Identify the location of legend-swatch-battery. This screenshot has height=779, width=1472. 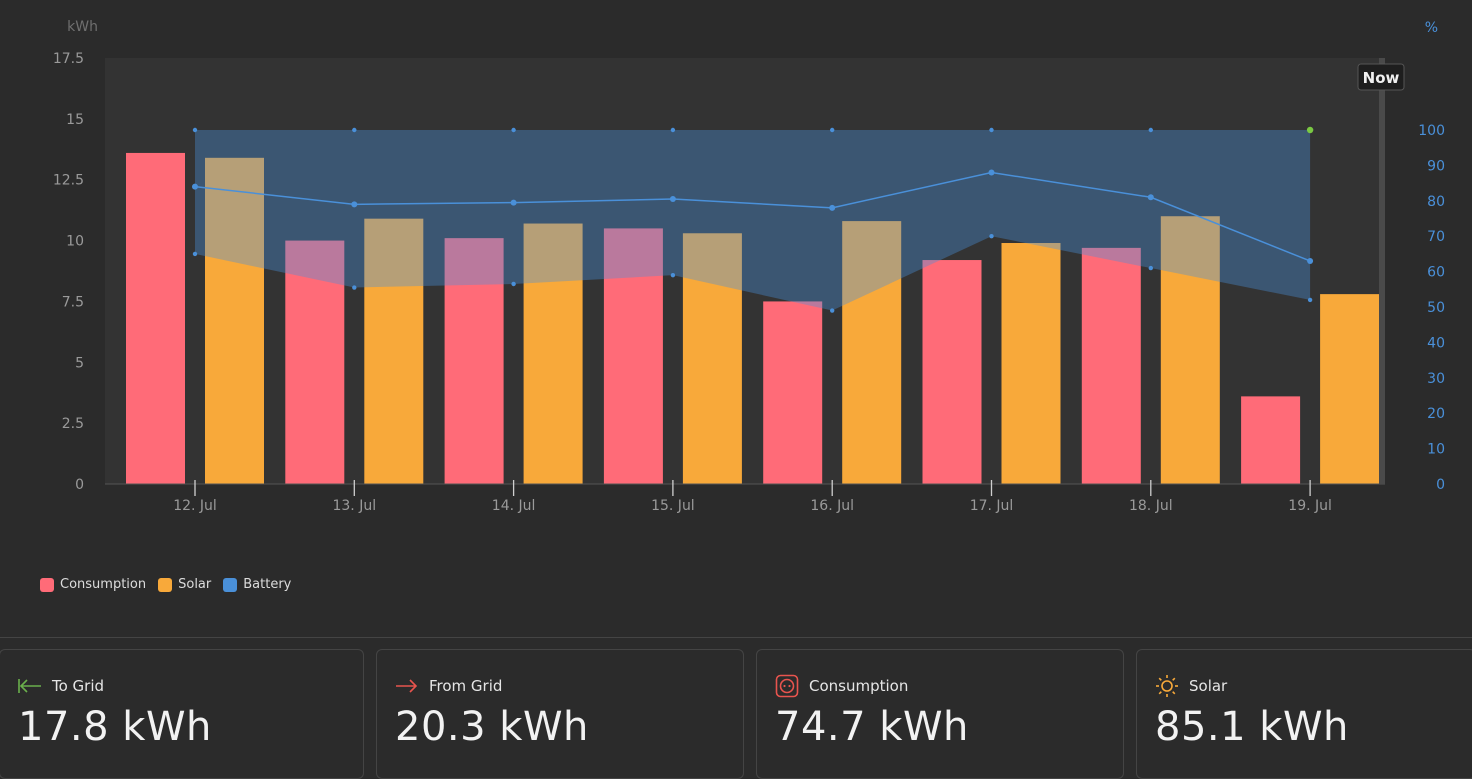
(230, 584).